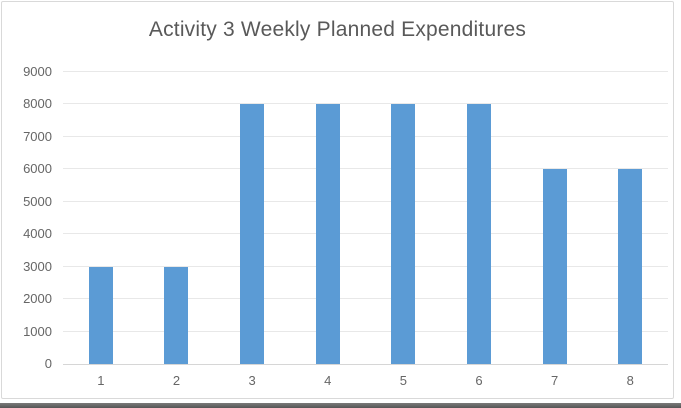 Image resolution: width=681 pixels, height=408 pixels. Describe the element at coordinates (37, 234) in the screenshot. I see `y-axis-tick-label: 4000` at that location.